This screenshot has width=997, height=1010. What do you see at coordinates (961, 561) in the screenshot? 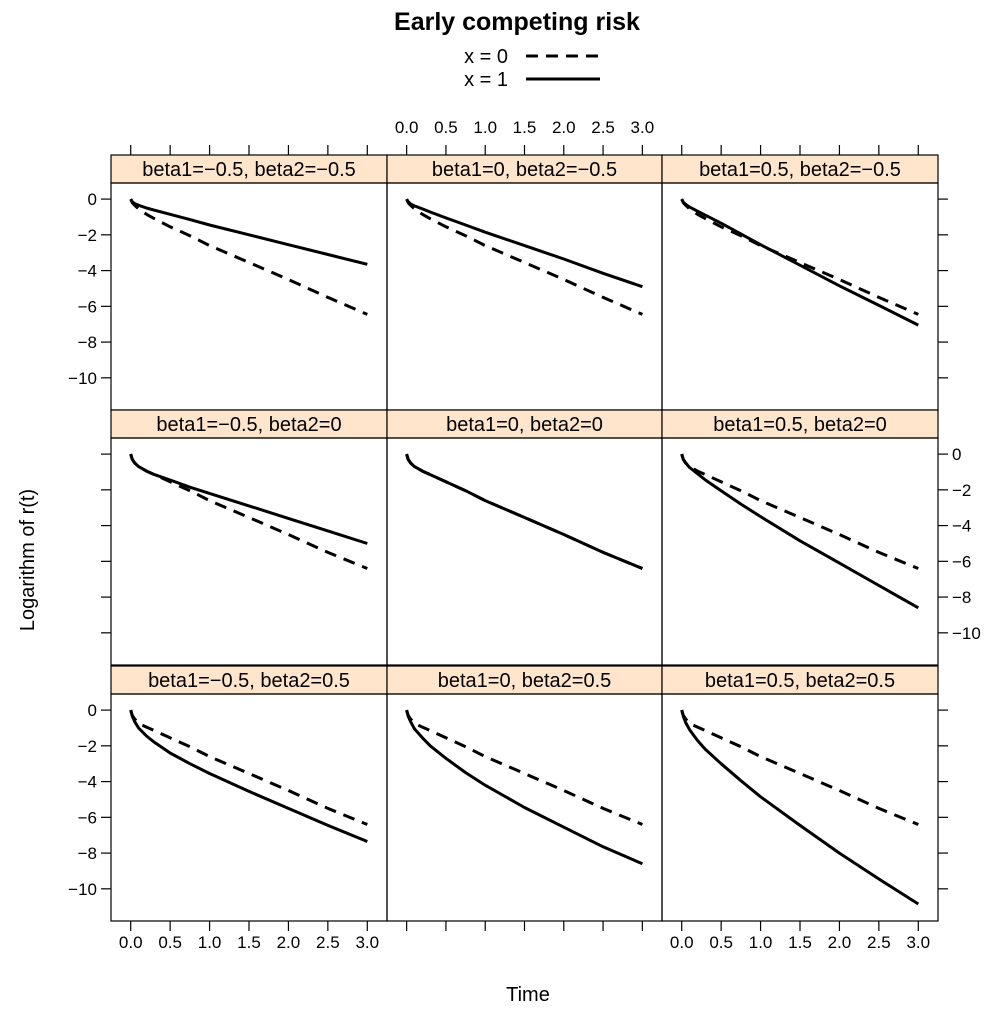
I see `y-tick-label-right: −6` at bounding box center [961, 561].